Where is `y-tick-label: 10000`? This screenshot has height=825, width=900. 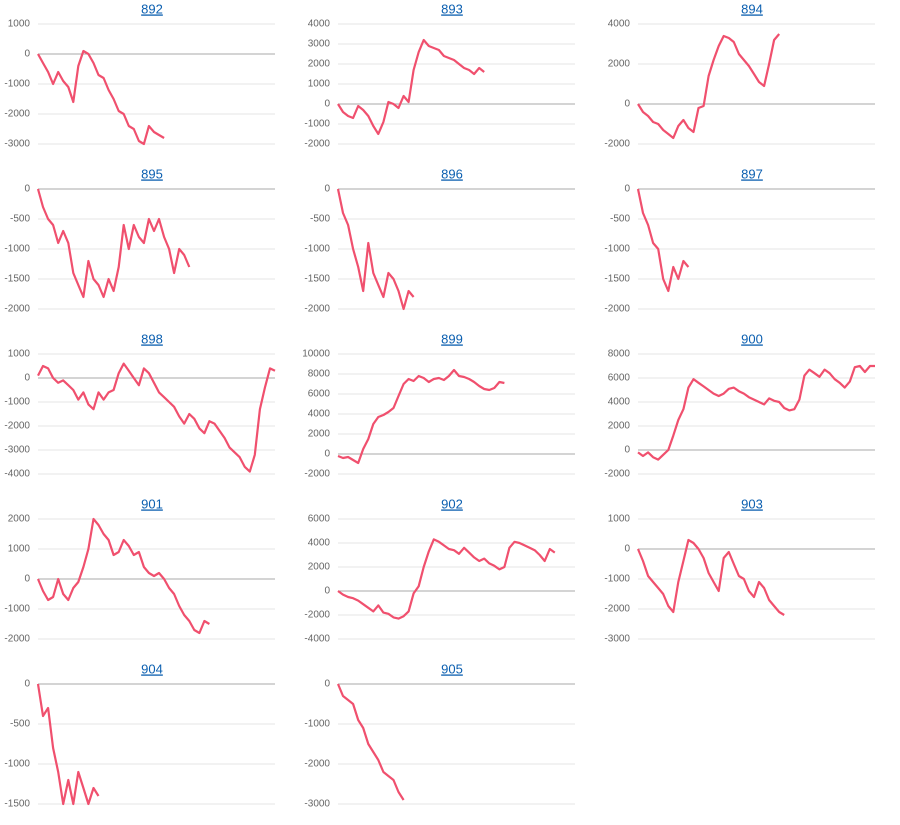
y-tick-label: 10000 is located at coordinates (316, 354).